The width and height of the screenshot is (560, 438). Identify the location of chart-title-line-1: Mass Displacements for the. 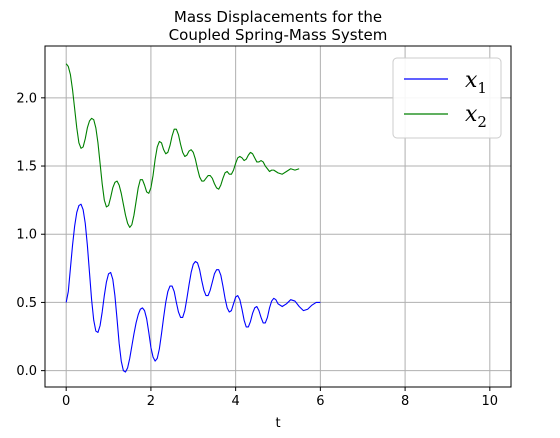
(278, 17).